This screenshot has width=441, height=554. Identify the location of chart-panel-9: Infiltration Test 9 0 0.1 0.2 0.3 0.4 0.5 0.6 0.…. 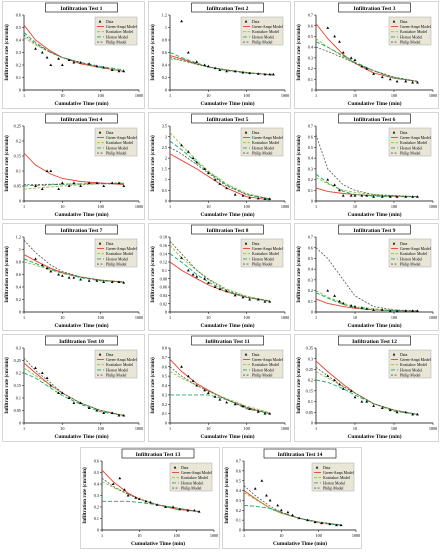
(366, 277).